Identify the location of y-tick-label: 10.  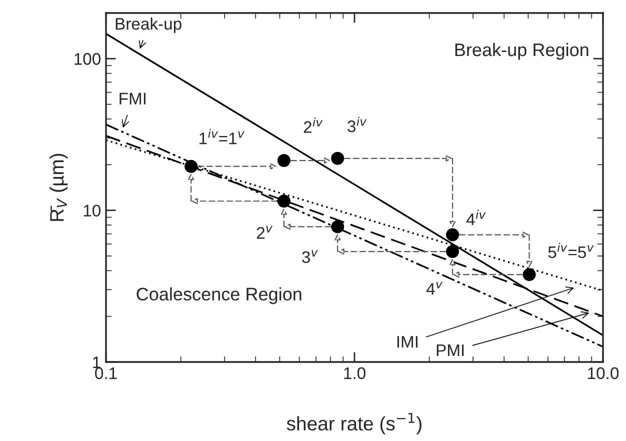
(92, 210).